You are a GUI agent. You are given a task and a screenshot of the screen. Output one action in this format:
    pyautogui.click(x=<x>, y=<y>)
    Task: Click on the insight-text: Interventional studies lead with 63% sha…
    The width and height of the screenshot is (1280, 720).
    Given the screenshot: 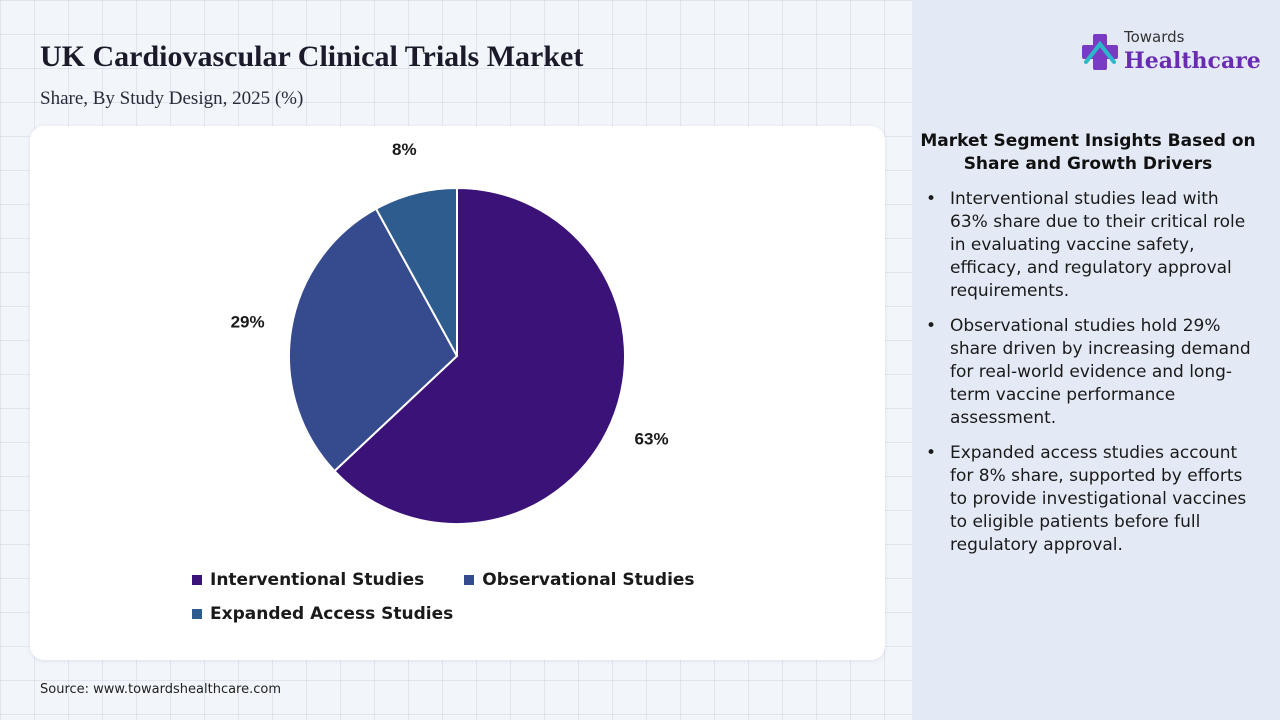 What is the action you would take?
    pyautogui.click(x=1098, y=245)
    